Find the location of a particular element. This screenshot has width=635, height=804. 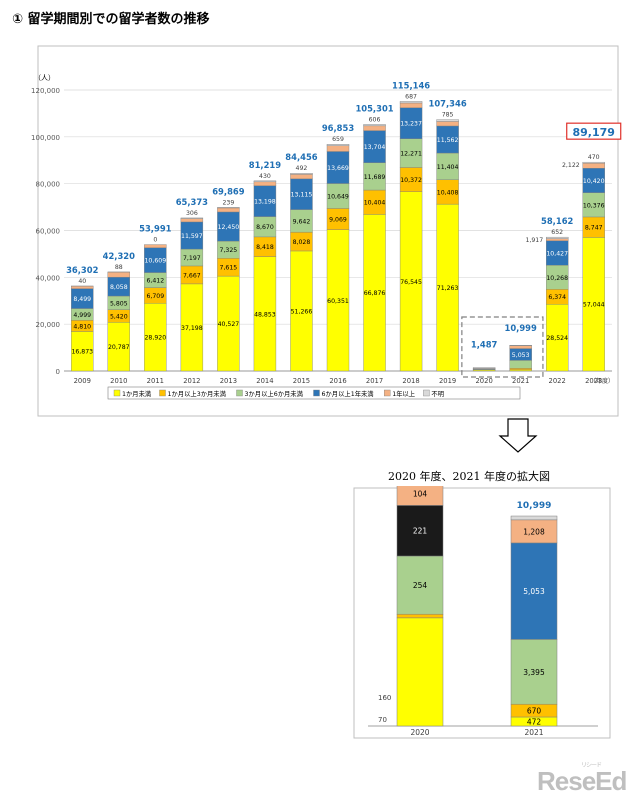

segment-label: 12,271 is located at coordinates (411, 154).